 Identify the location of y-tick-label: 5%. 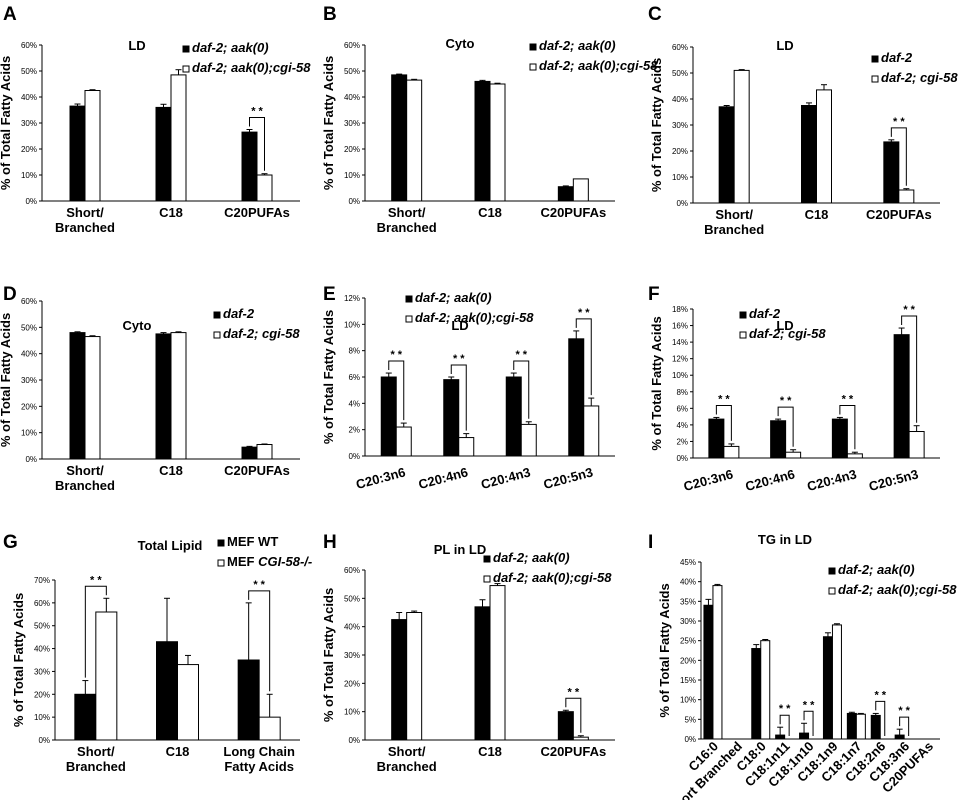
(690, 719).